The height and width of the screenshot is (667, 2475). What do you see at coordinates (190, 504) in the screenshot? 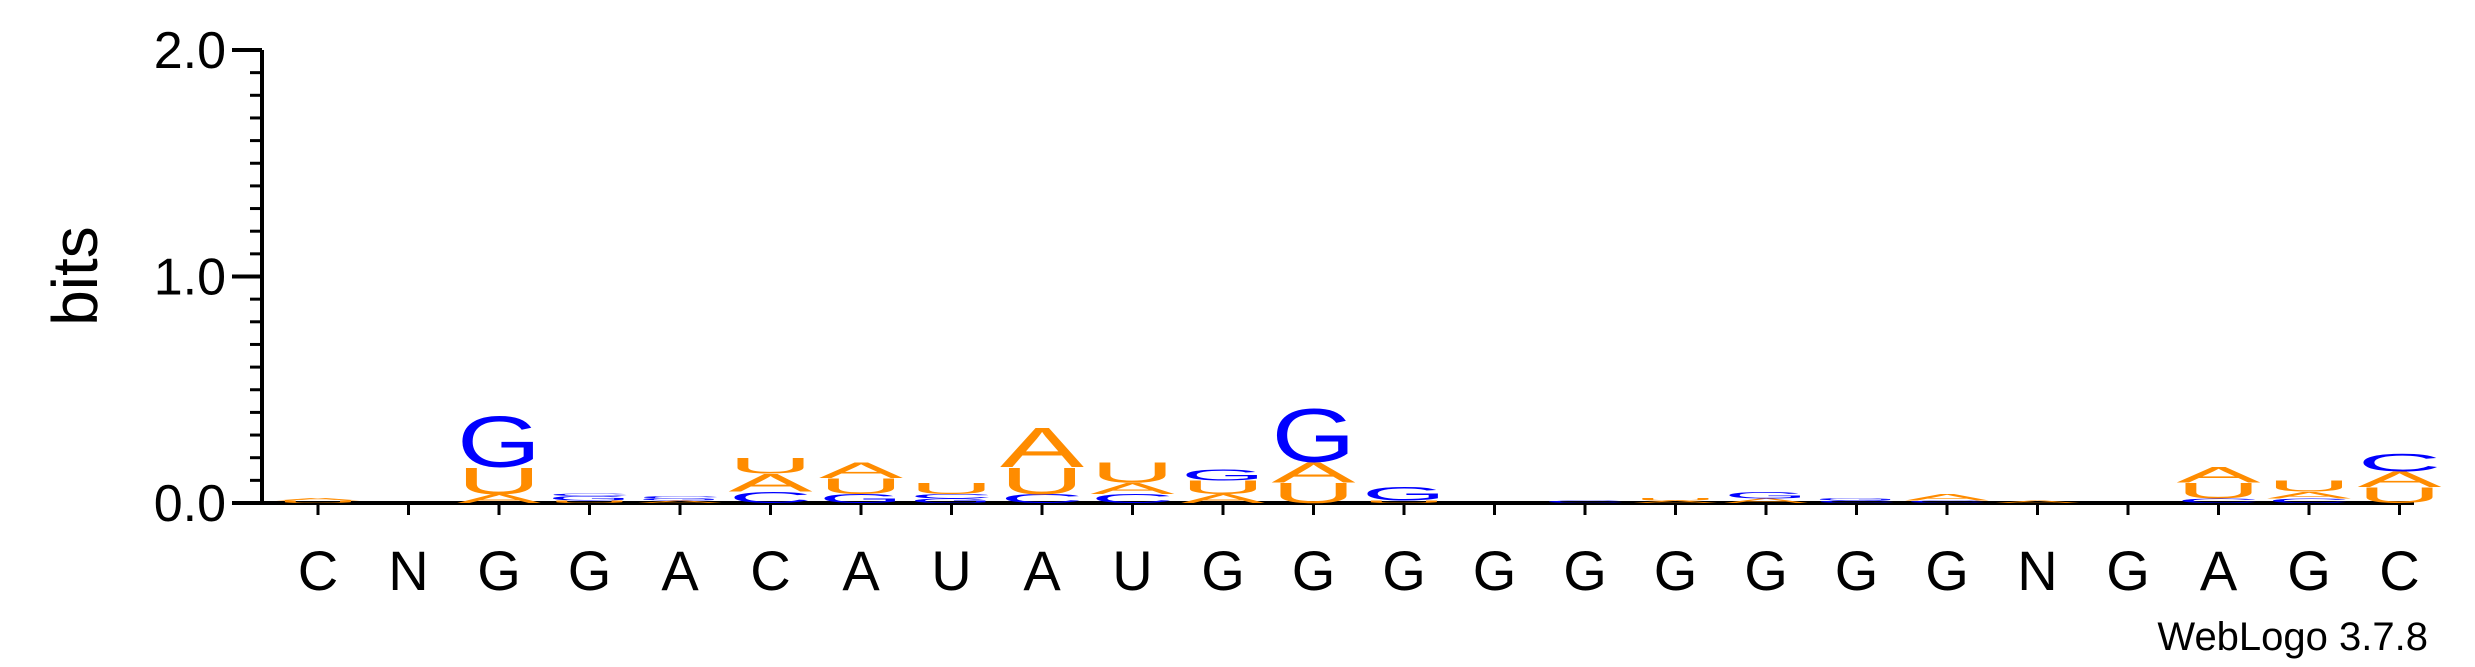
I see `y-tick-label: 0.0` at bounding box center [190, 504].